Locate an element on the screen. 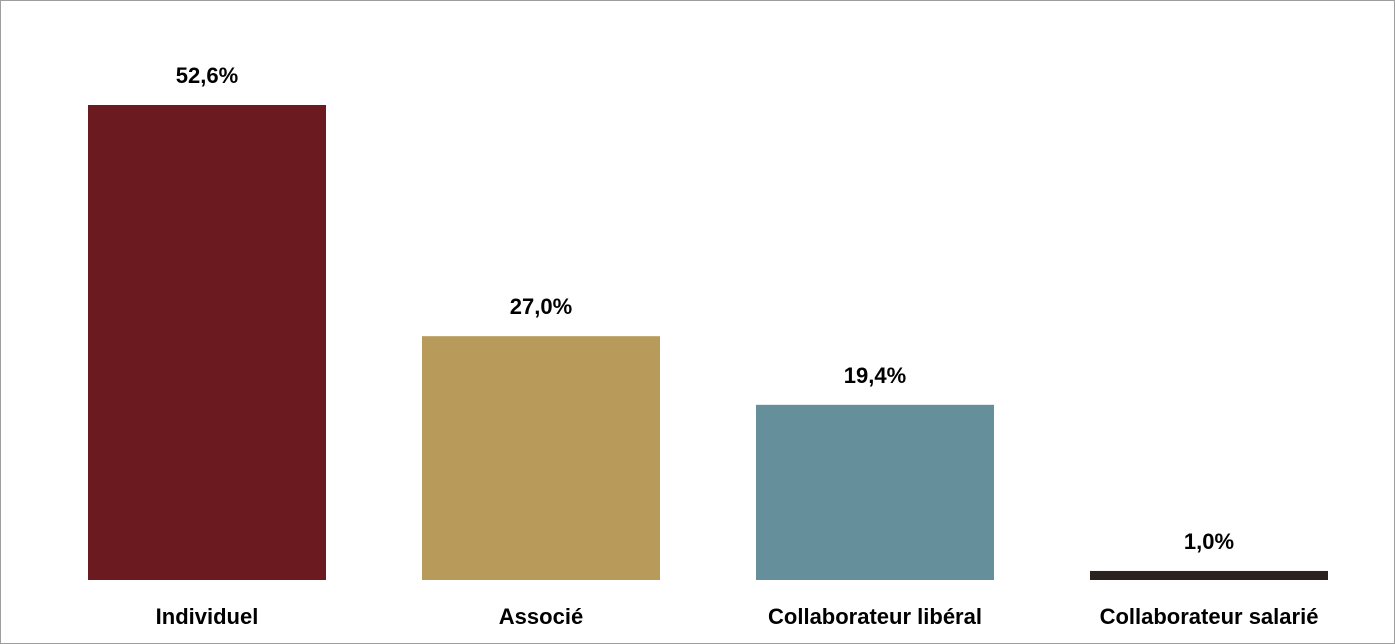 The width and height of the screenshot is (1395, 644). category-label-0: Individuel is located at coordinates (207, 616).